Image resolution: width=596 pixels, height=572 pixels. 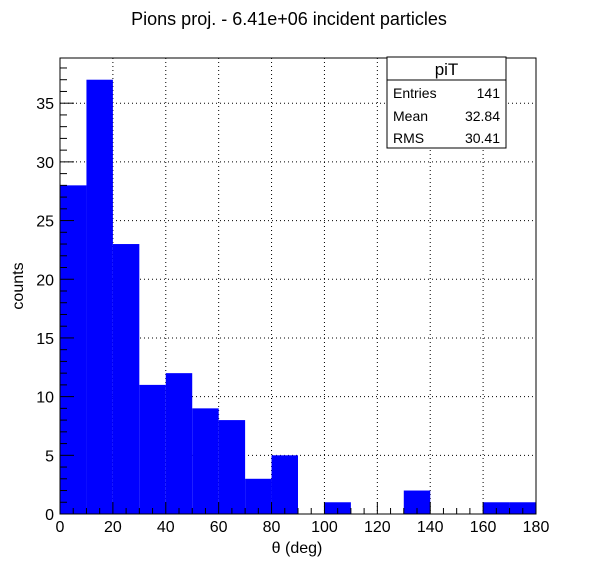 What do you see at coordinates (303, 519) in the screenshot?
I see `x-axis-ticks: 0 20 40 60 80 100 120 140 160 180` at bounding box center [303, 519].